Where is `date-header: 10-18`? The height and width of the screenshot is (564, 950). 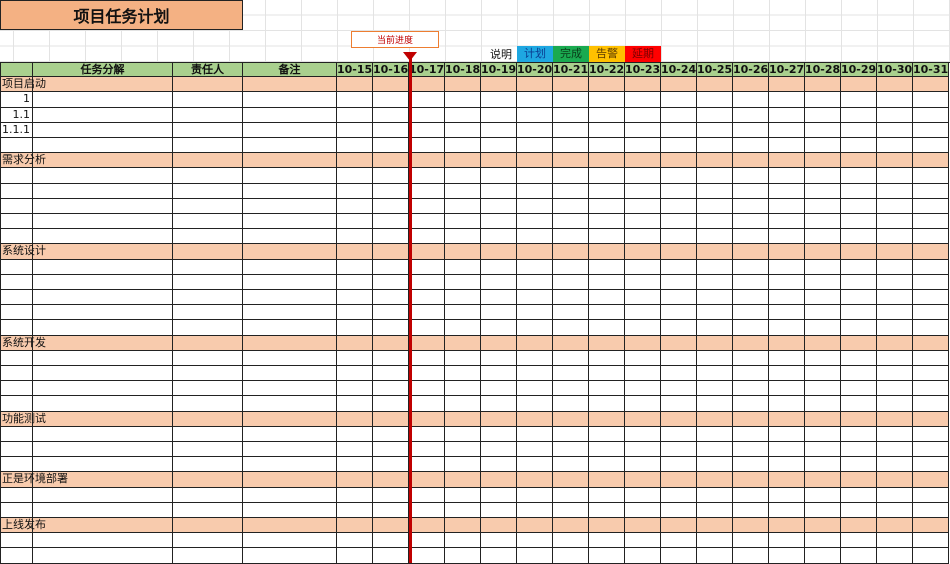
date-header: 10-18 is located at coordinates (463, 70).